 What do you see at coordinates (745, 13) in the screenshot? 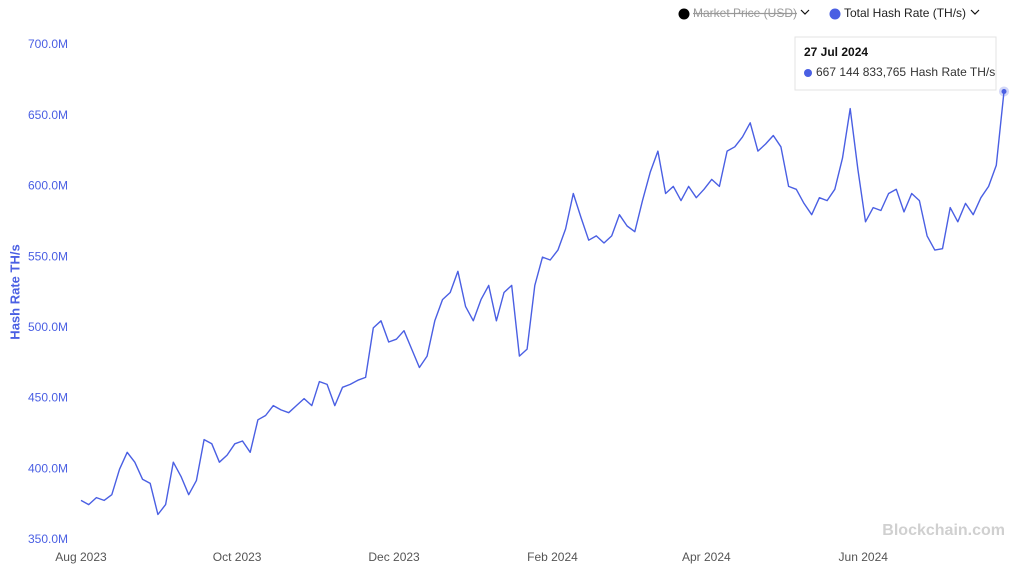
I see `legend-label-hidden: Market Price (USD)` at bounding box center [745, 13].